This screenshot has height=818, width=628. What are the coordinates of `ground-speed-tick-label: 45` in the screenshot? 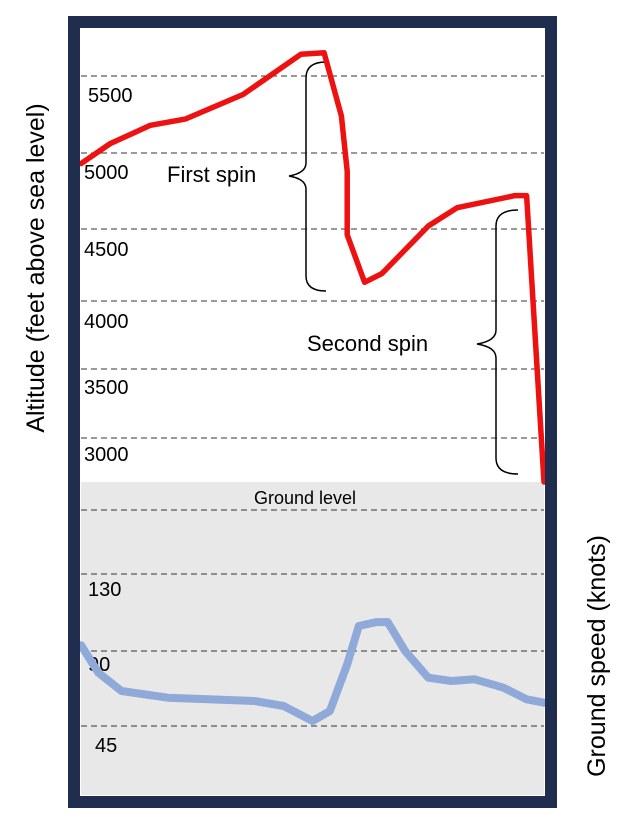 It's located at (106, 746).